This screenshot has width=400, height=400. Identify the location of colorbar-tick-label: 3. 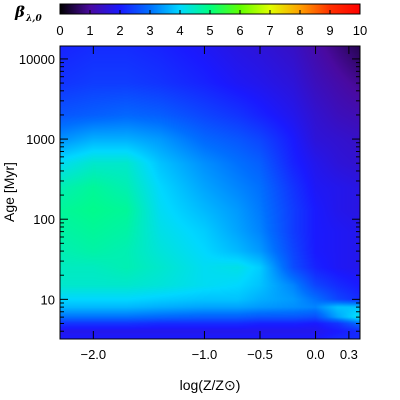
(149, 30).